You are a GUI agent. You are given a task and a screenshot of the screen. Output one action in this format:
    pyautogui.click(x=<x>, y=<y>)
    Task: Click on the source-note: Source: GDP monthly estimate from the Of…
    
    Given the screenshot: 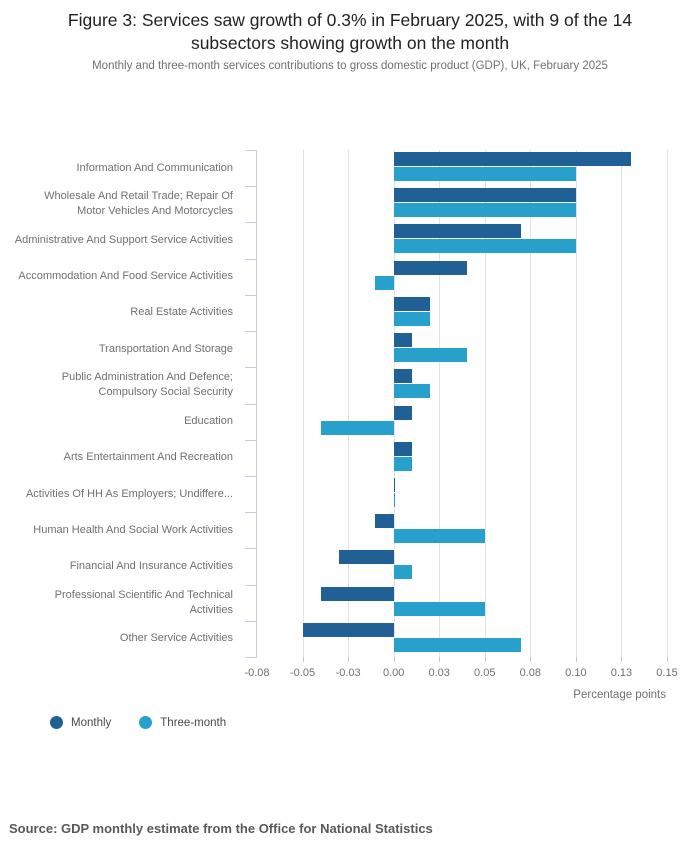 What is the action you would take?
    pyautogui.click(x=221, y=828)
    